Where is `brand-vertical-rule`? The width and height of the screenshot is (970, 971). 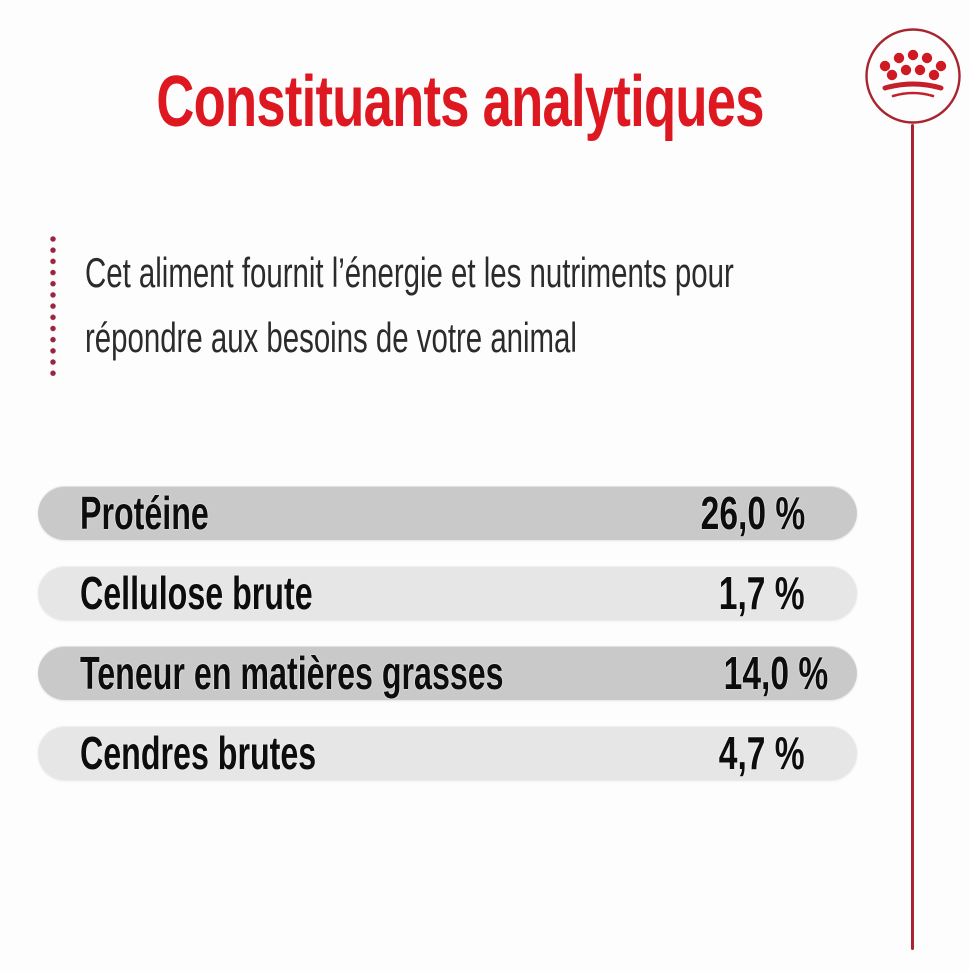 brand-vertical-rule is located at coordinates (912, 537).